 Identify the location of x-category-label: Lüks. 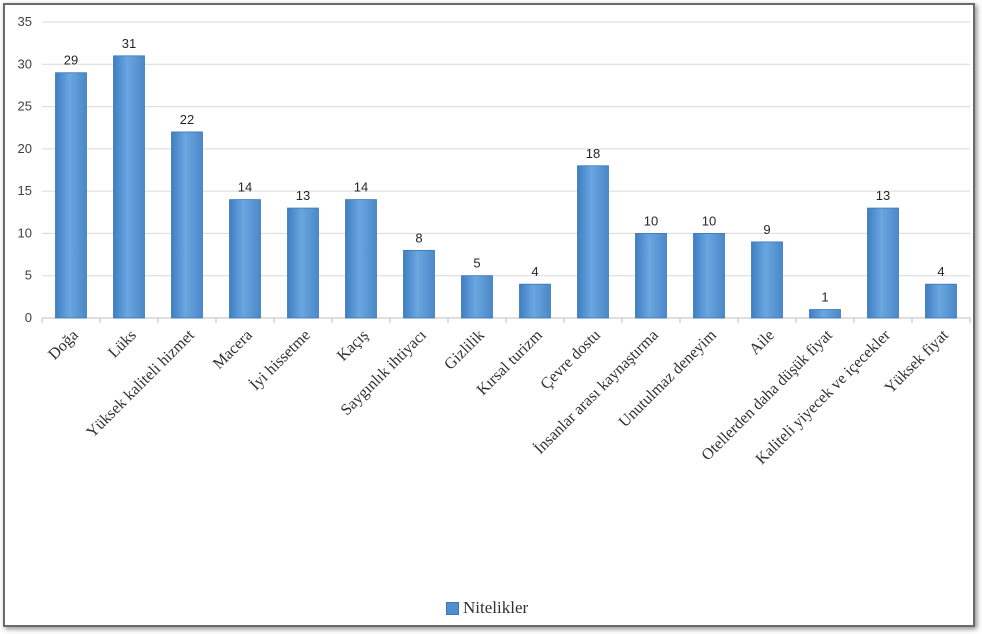
(122, 344).